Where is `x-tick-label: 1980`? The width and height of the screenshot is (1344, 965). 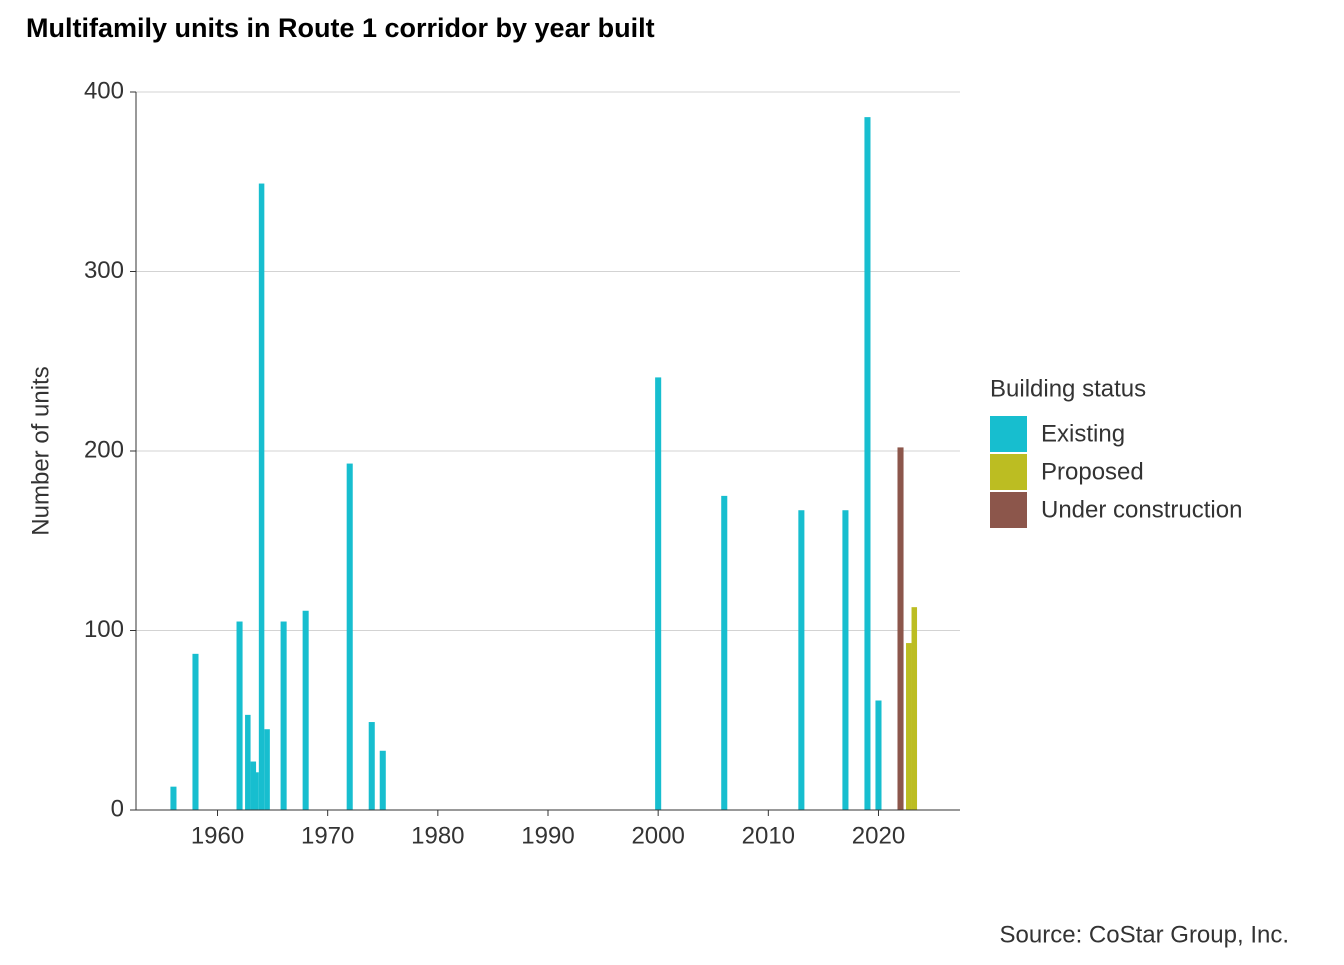
x-tick-label: 1980 is located at coordinates (437, 835).